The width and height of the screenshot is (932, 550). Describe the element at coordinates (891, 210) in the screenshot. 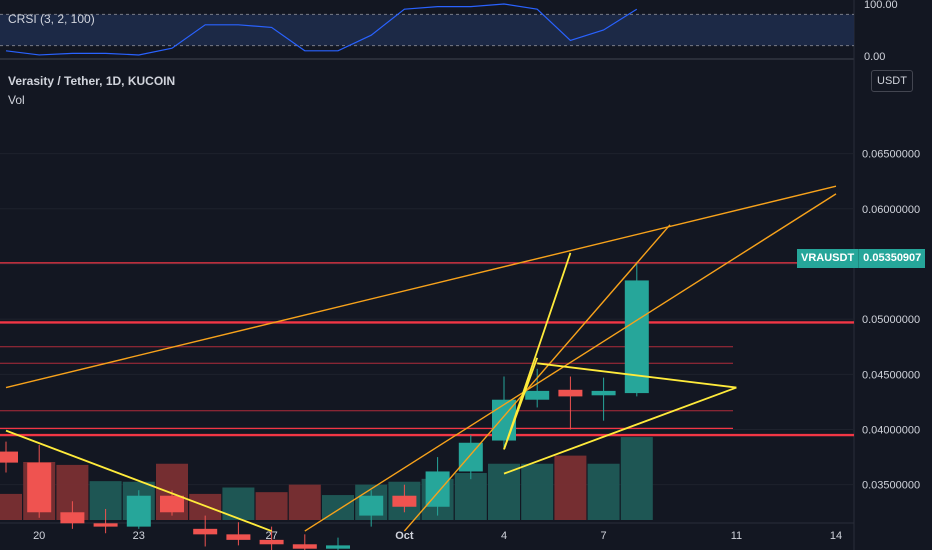

I see `price-tick-label: 0.06000000` at that location.